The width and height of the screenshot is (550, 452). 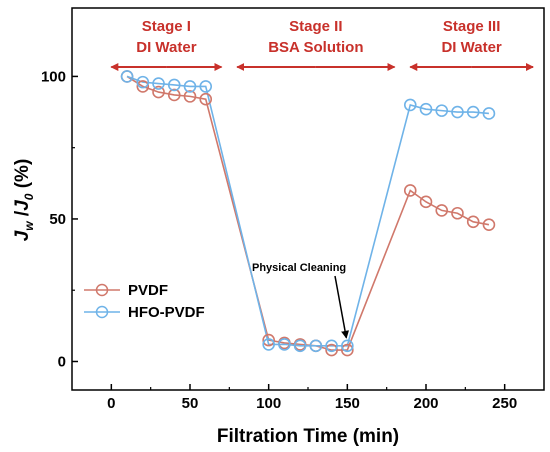 What do you see at coordinates (299, 268) in the screenshot?
I see `annotation-label: Physical Cleaning` at bounding box center [299, 268].